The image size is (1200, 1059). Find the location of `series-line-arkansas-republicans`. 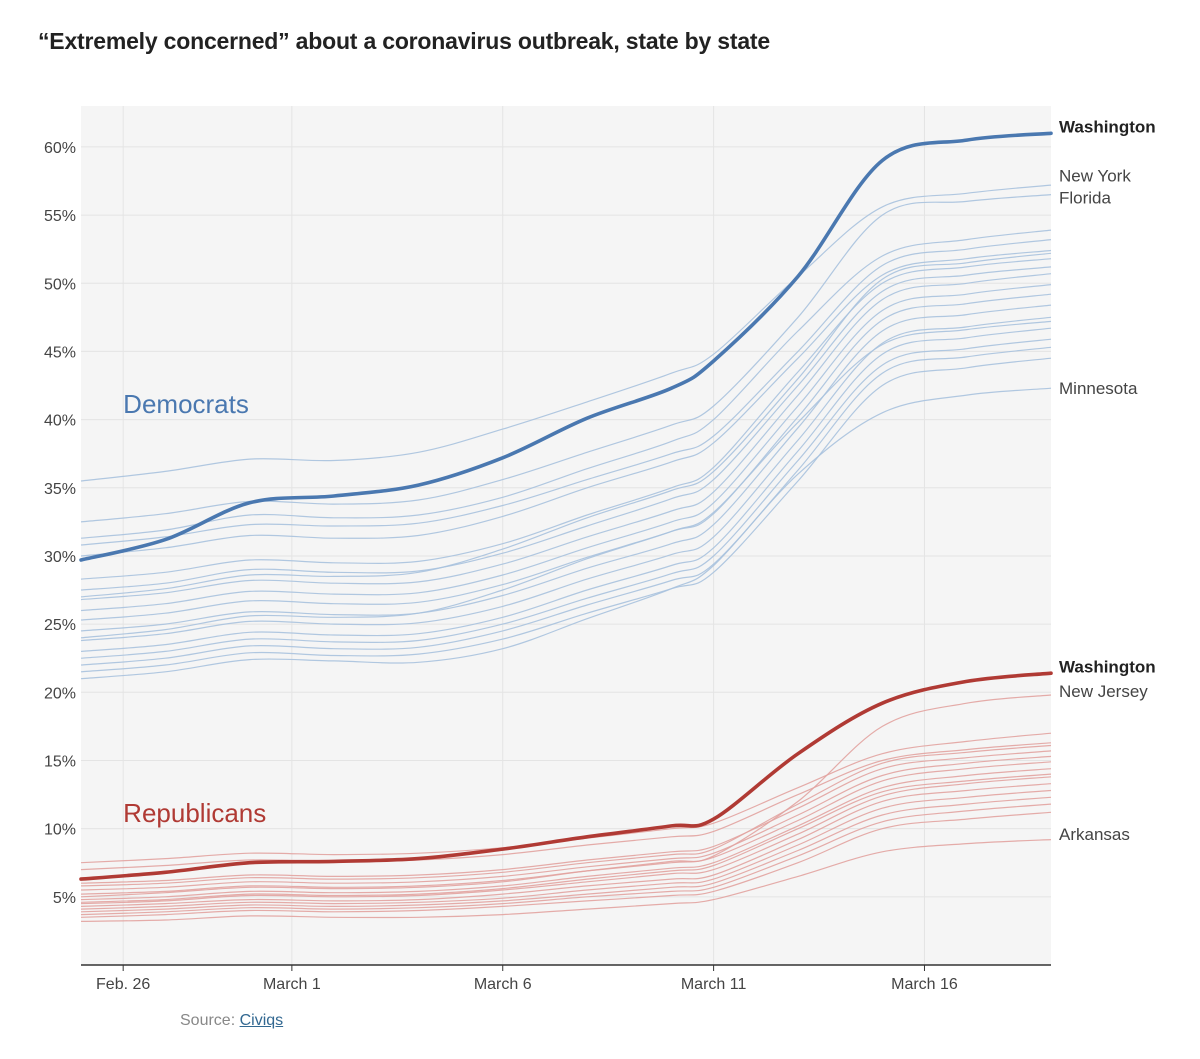

series-line-arkansas-republicans is located at coordinates (566, 880).